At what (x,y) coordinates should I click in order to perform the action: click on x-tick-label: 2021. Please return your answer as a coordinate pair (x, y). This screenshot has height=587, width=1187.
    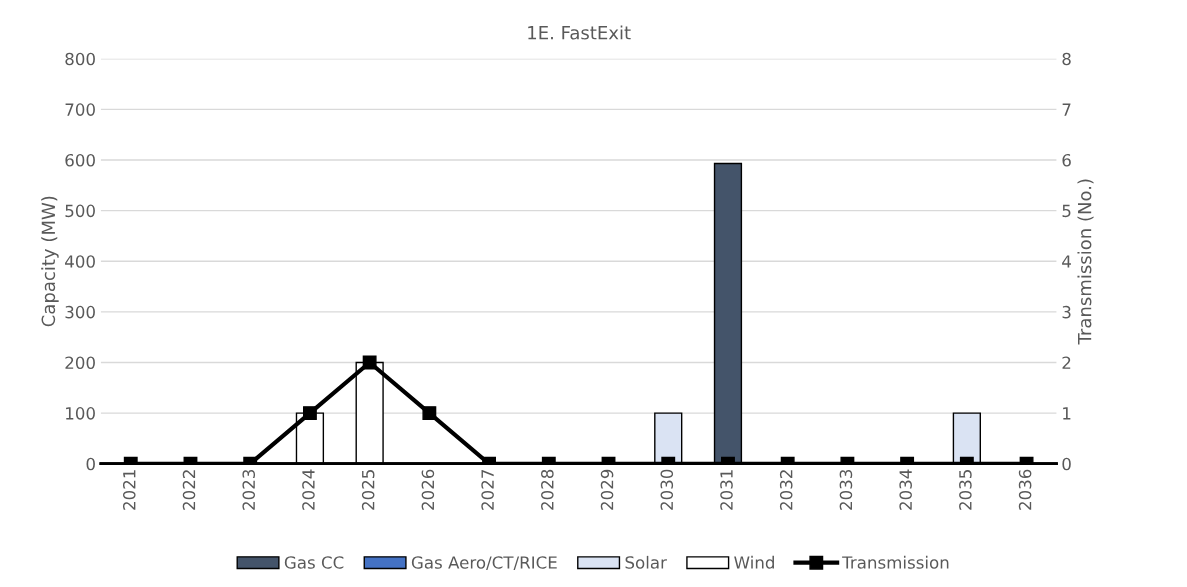
    Looking at the image, I should click on (129, 490).